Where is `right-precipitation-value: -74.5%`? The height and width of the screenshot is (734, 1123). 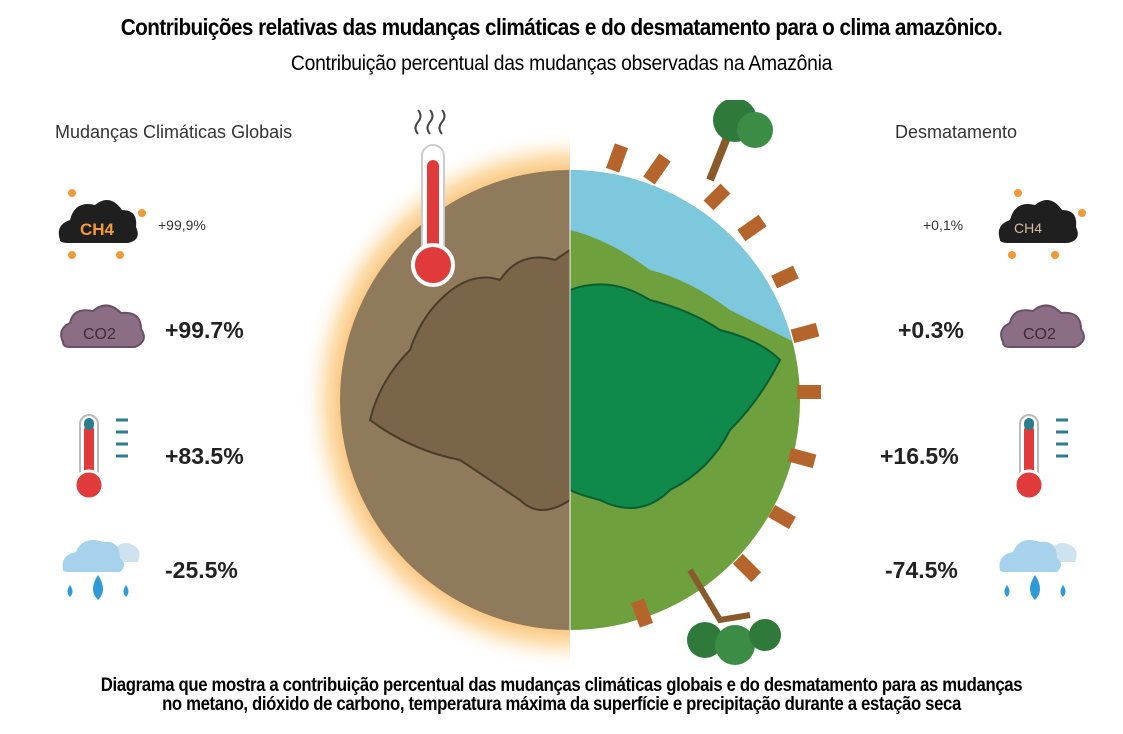
right-precipitation-value: -74.5% is located at coordinates (921, 570).